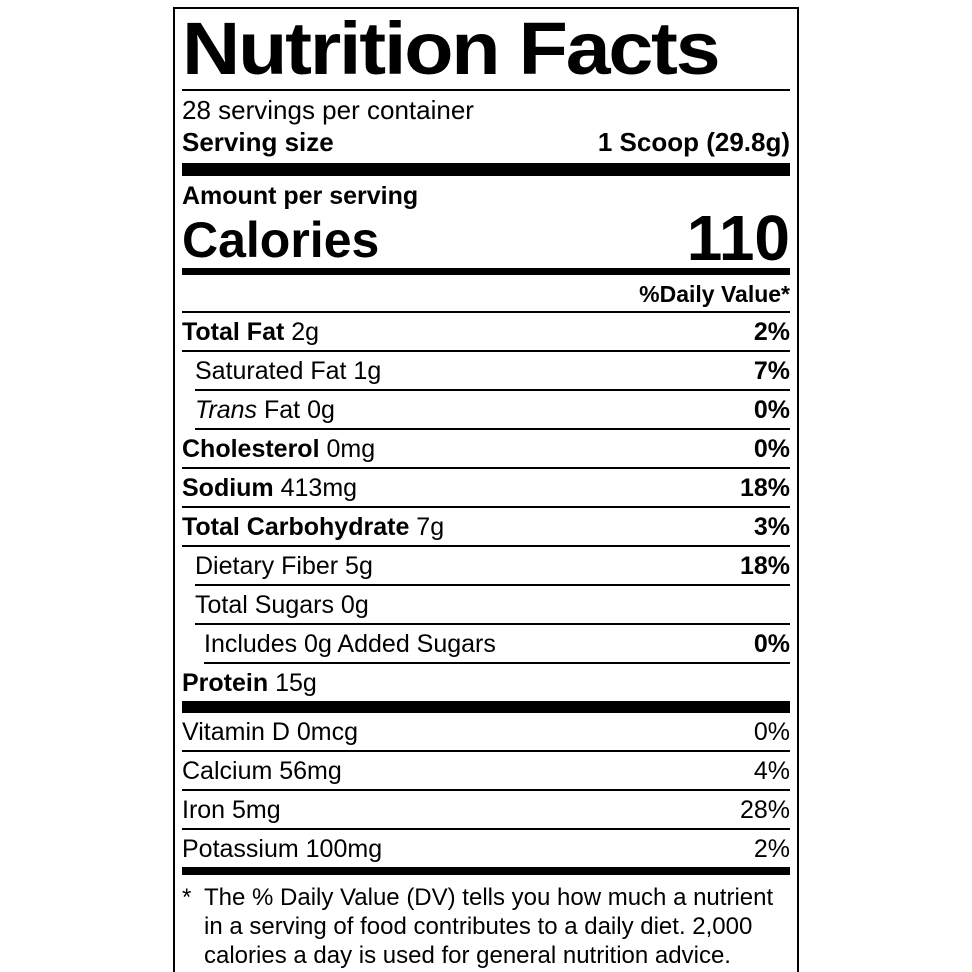 The image size is (972, 972). Describe the element at coordinates (771, 526) in the screenshot. I see `nutrient-dv: 3%` at that location.